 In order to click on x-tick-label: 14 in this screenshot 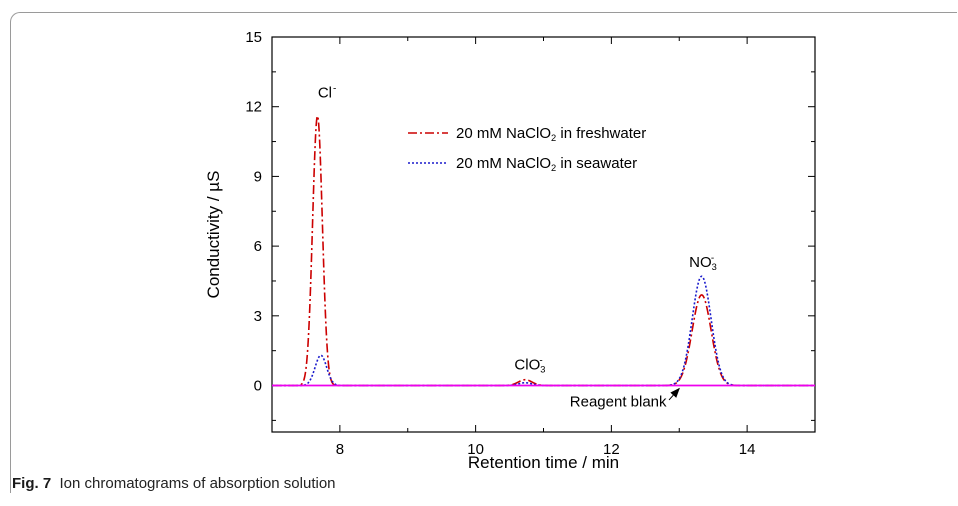, I will do `click(747, 449)`.